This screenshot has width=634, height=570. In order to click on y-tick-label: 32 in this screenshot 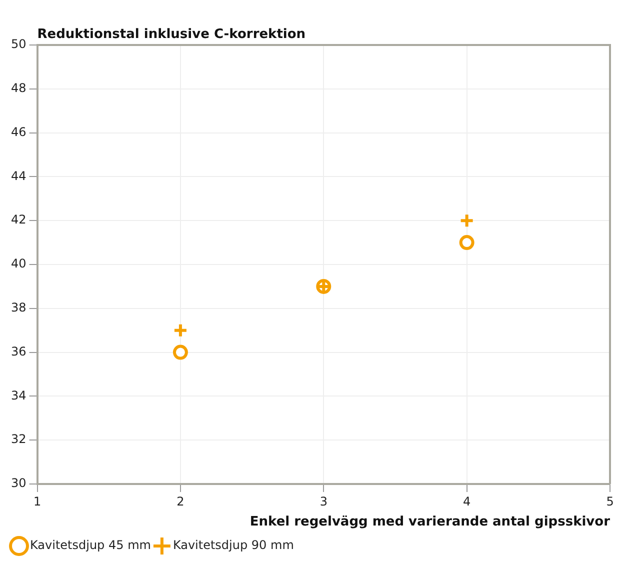, I will do `click(18, 439)`.